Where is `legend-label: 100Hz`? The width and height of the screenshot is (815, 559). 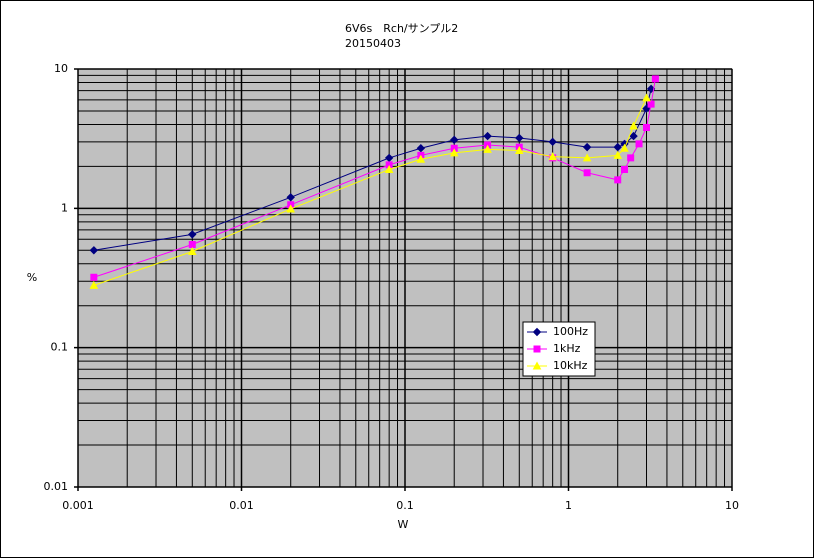 legend-label: 100Hz is located at coordinates (570, 331).